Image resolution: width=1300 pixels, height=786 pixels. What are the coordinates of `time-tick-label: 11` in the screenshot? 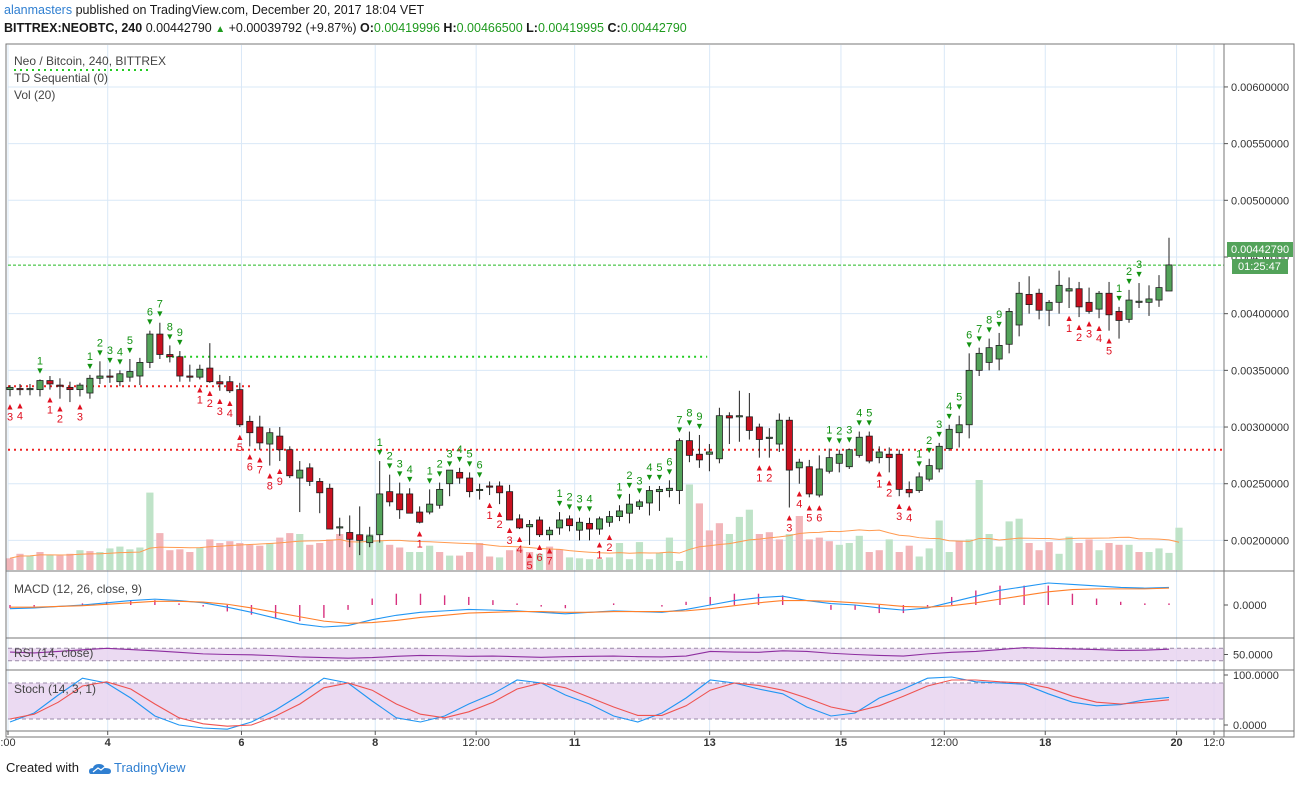 It's located at (575, 743).